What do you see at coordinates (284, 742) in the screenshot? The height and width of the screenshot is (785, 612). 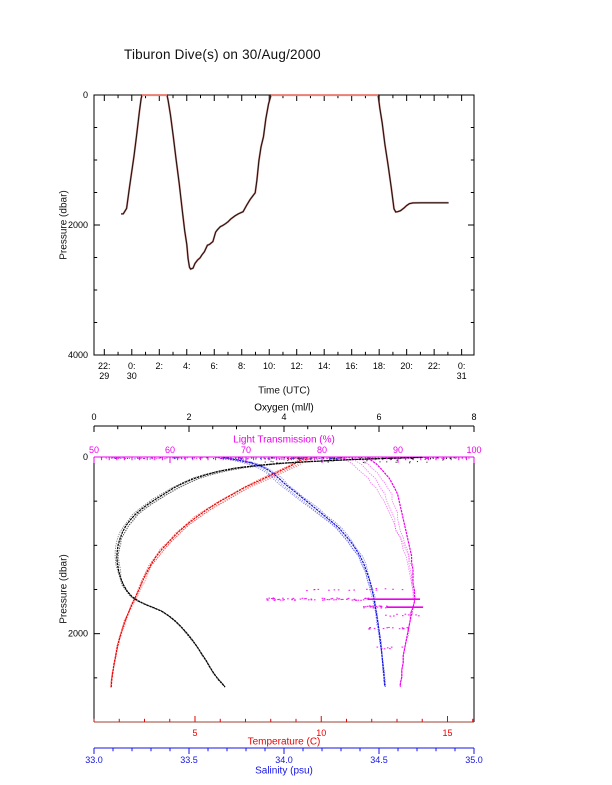 I see `temperature-axis-label: Temperature (C)` at bounding box center [284, 742].